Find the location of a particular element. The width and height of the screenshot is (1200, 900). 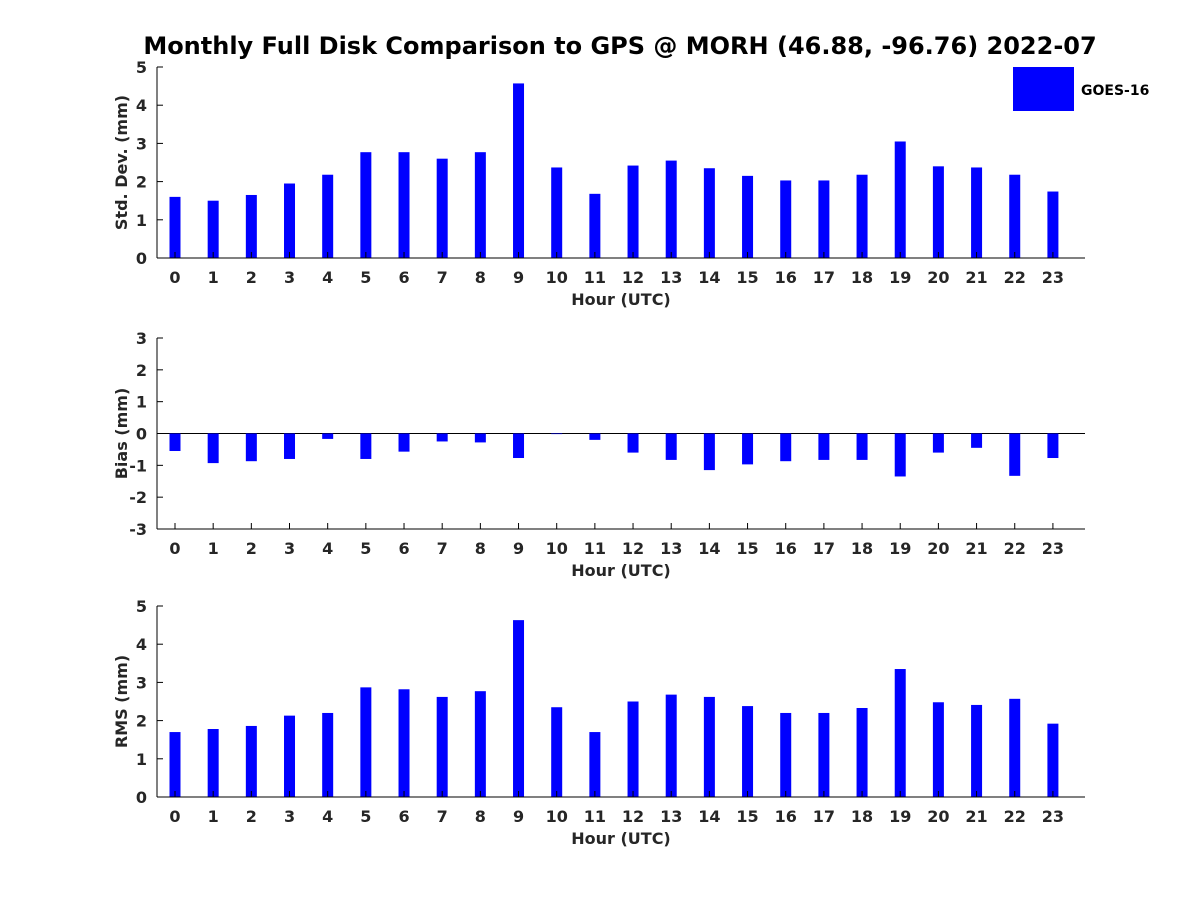

std-dev-x-tick-label: 6 is located at coordinates (403, 277).